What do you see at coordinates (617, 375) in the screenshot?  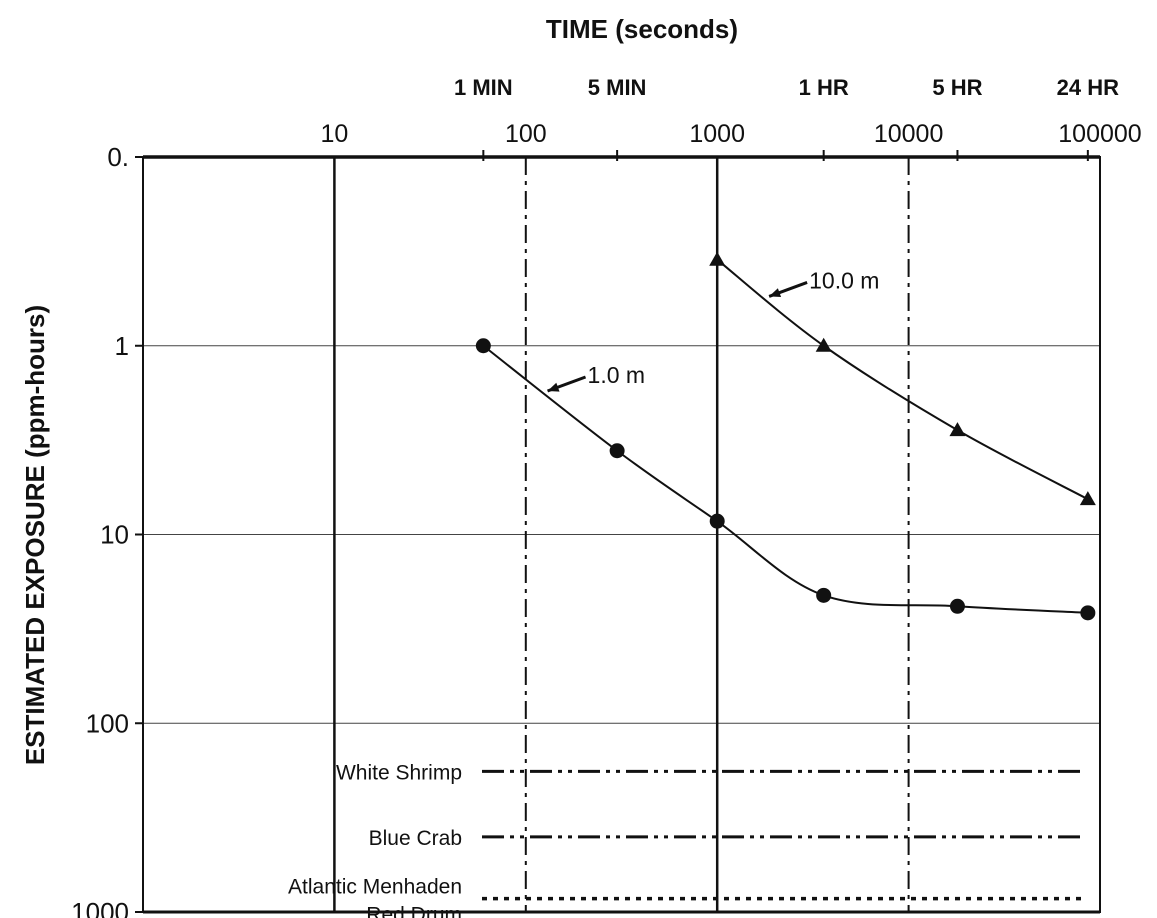 I see `series-label: 1.0 m` at bounding box center [617, 375].